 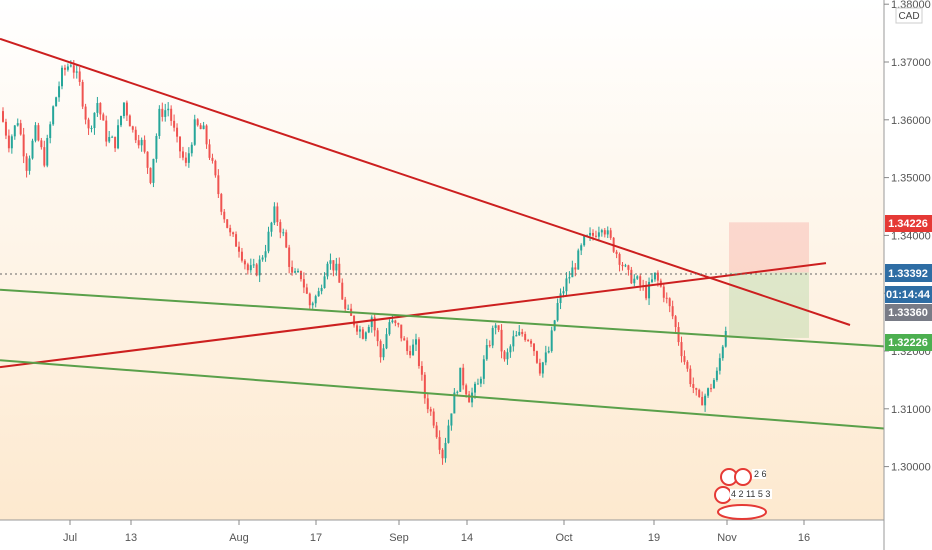 I want to click on target-price: 1.34226, so click(x=908, y=224).